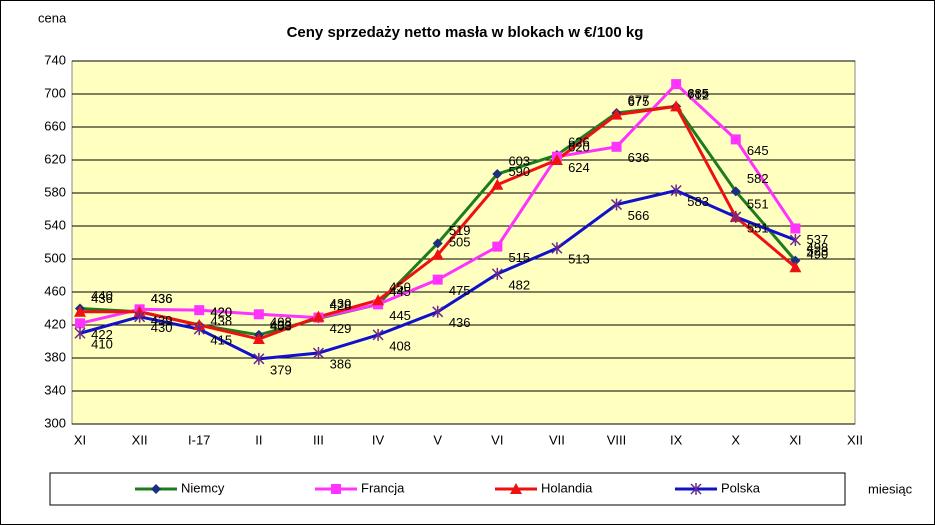 This screenshot has width=935, height=525. I want to click on x-tick-label: I-17, so click(199, 439).